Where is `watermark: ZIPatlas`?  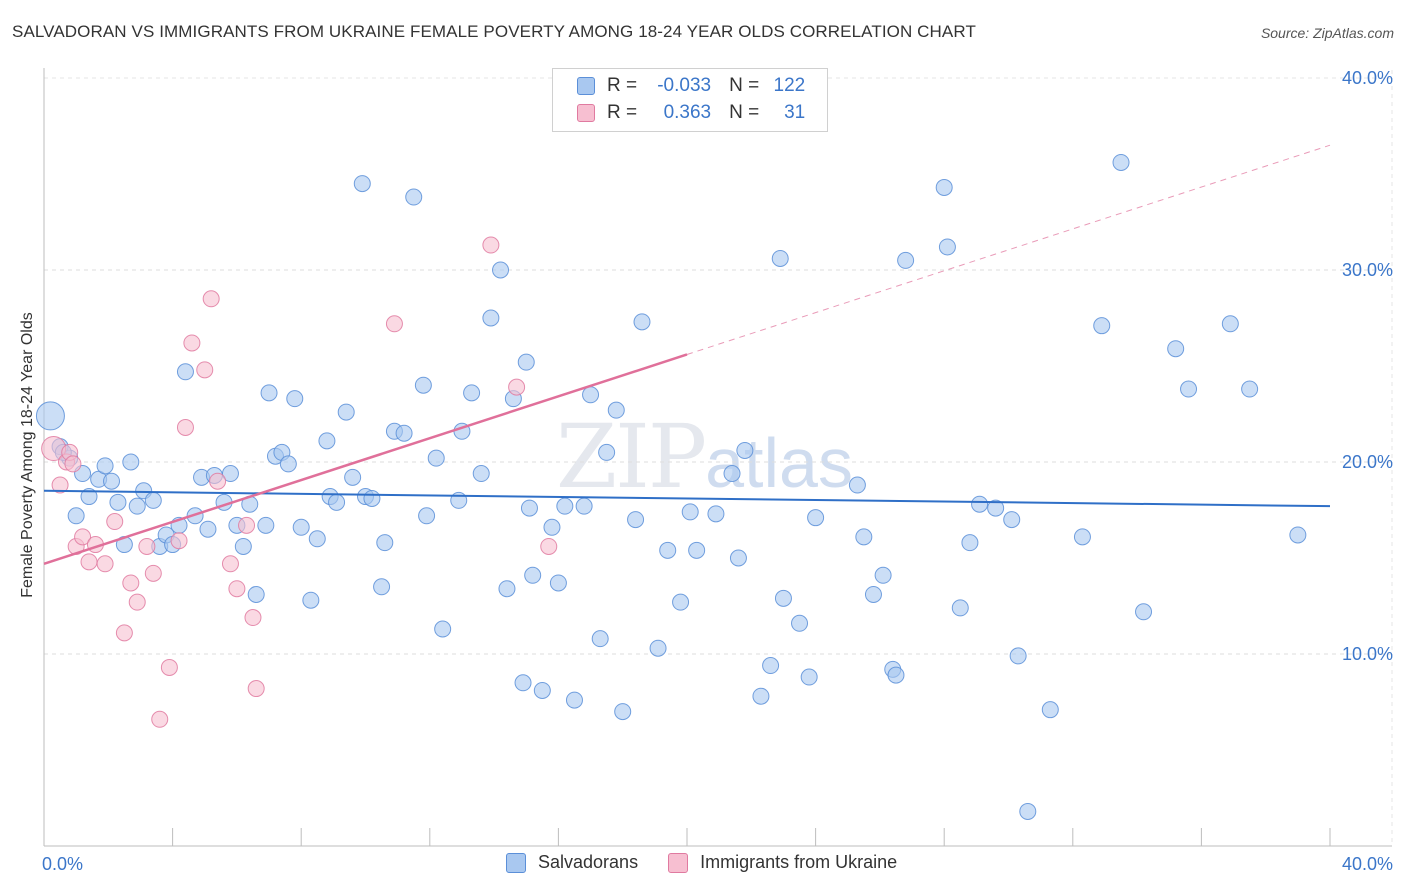
watermark: ZIPatlas is located at coordinates (704, 456).